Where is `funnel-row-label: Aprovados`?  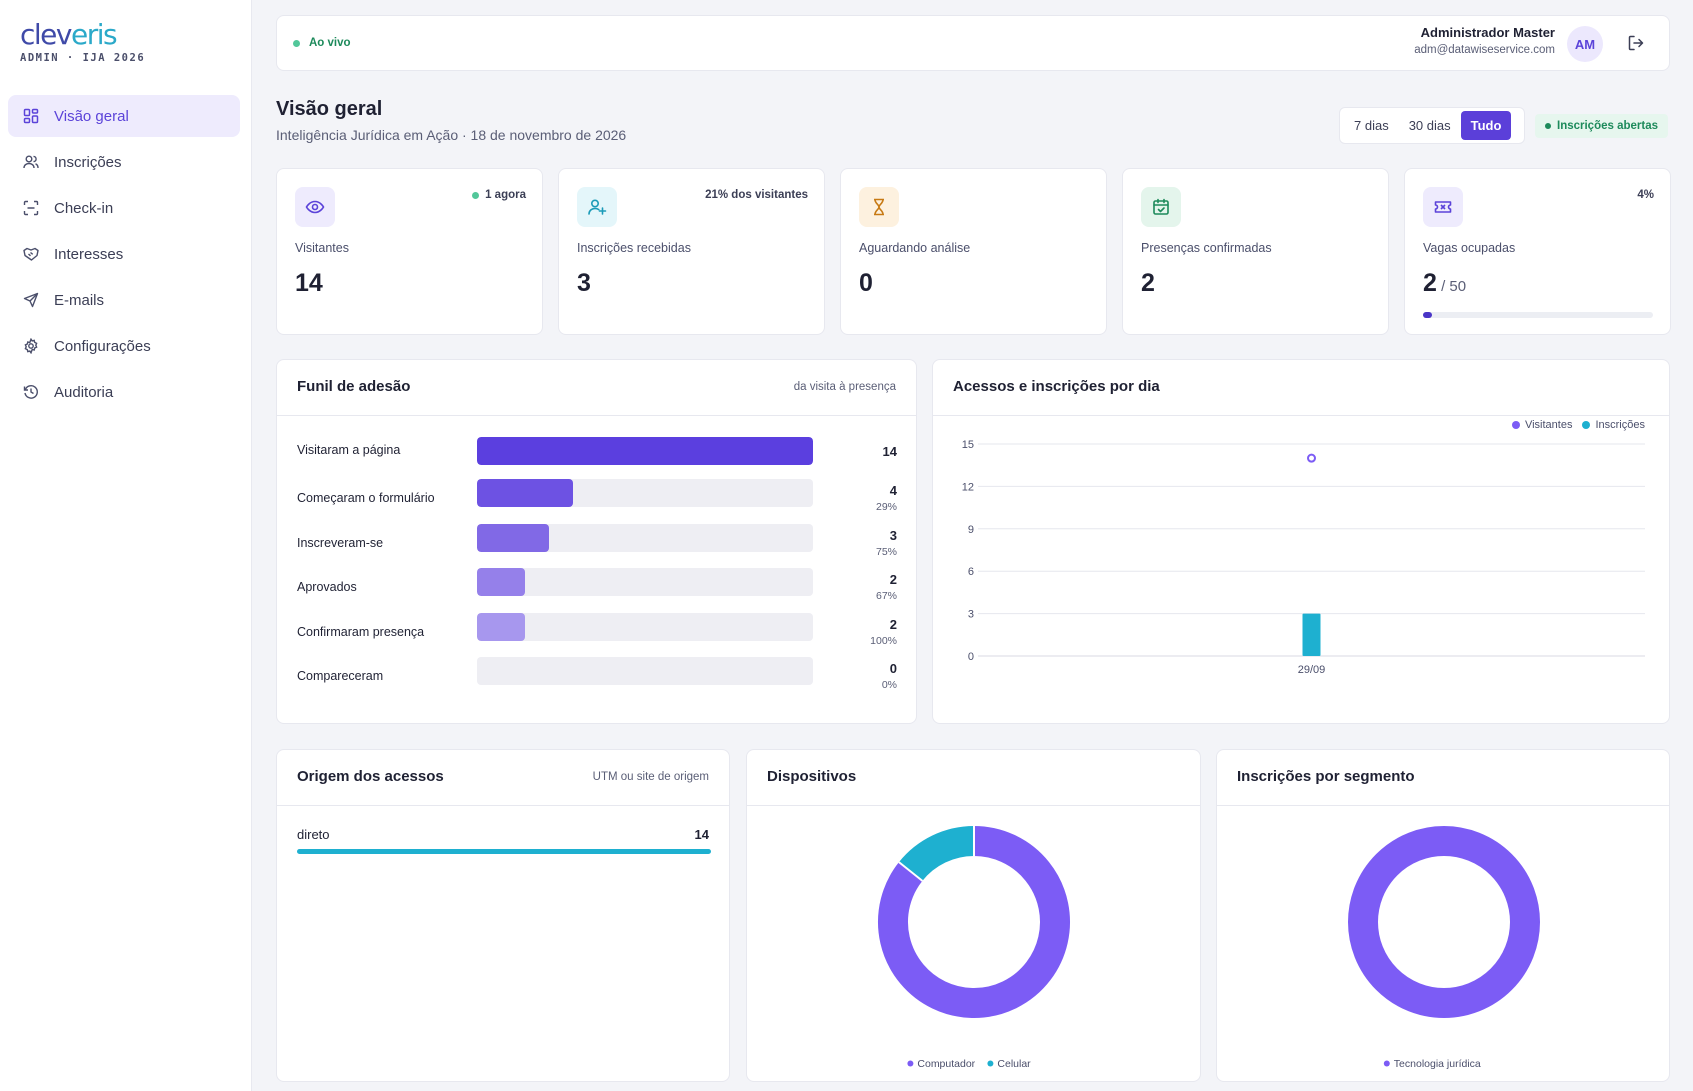
funnel-row-label: Aprovados is located at coordinates (327, 587).